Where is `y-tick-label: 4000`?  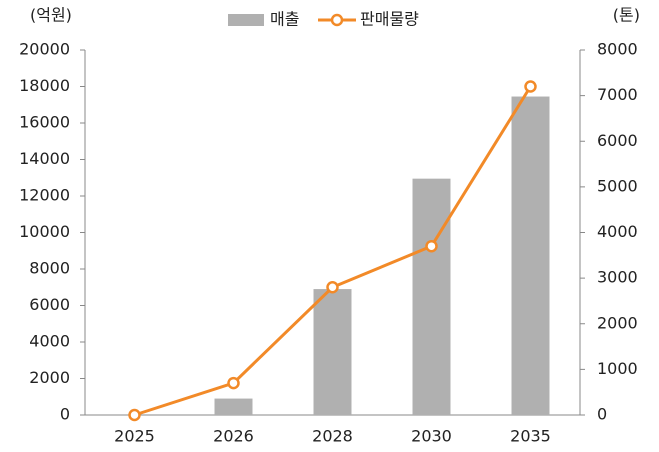
y-tick-label: 4000 is located at coordinates (49, 341).